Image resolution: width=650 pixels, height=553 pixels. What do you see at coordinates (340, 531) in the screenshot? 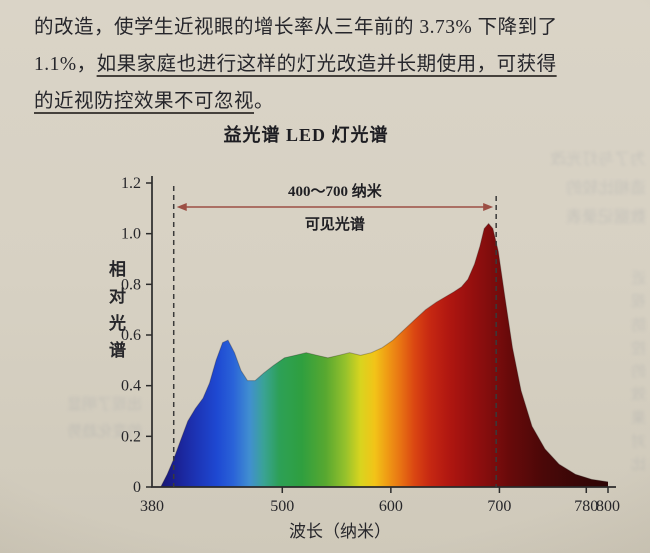
I see `x-axis-title: 波长（纳米）` at bounding box center [340, 531].